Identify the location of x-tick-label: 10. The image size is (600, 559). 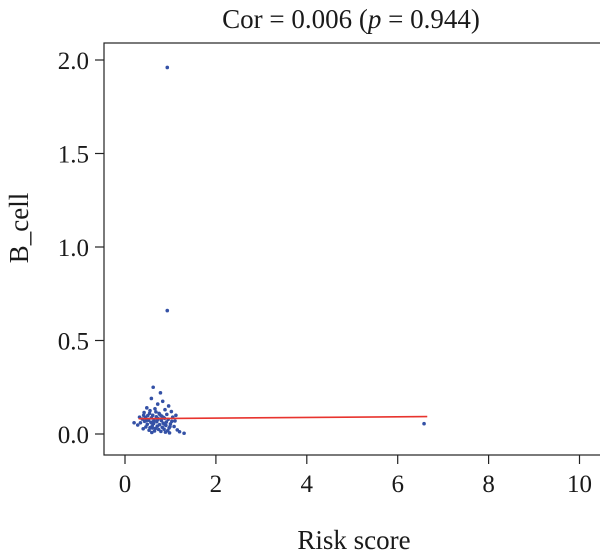
(579, 484).